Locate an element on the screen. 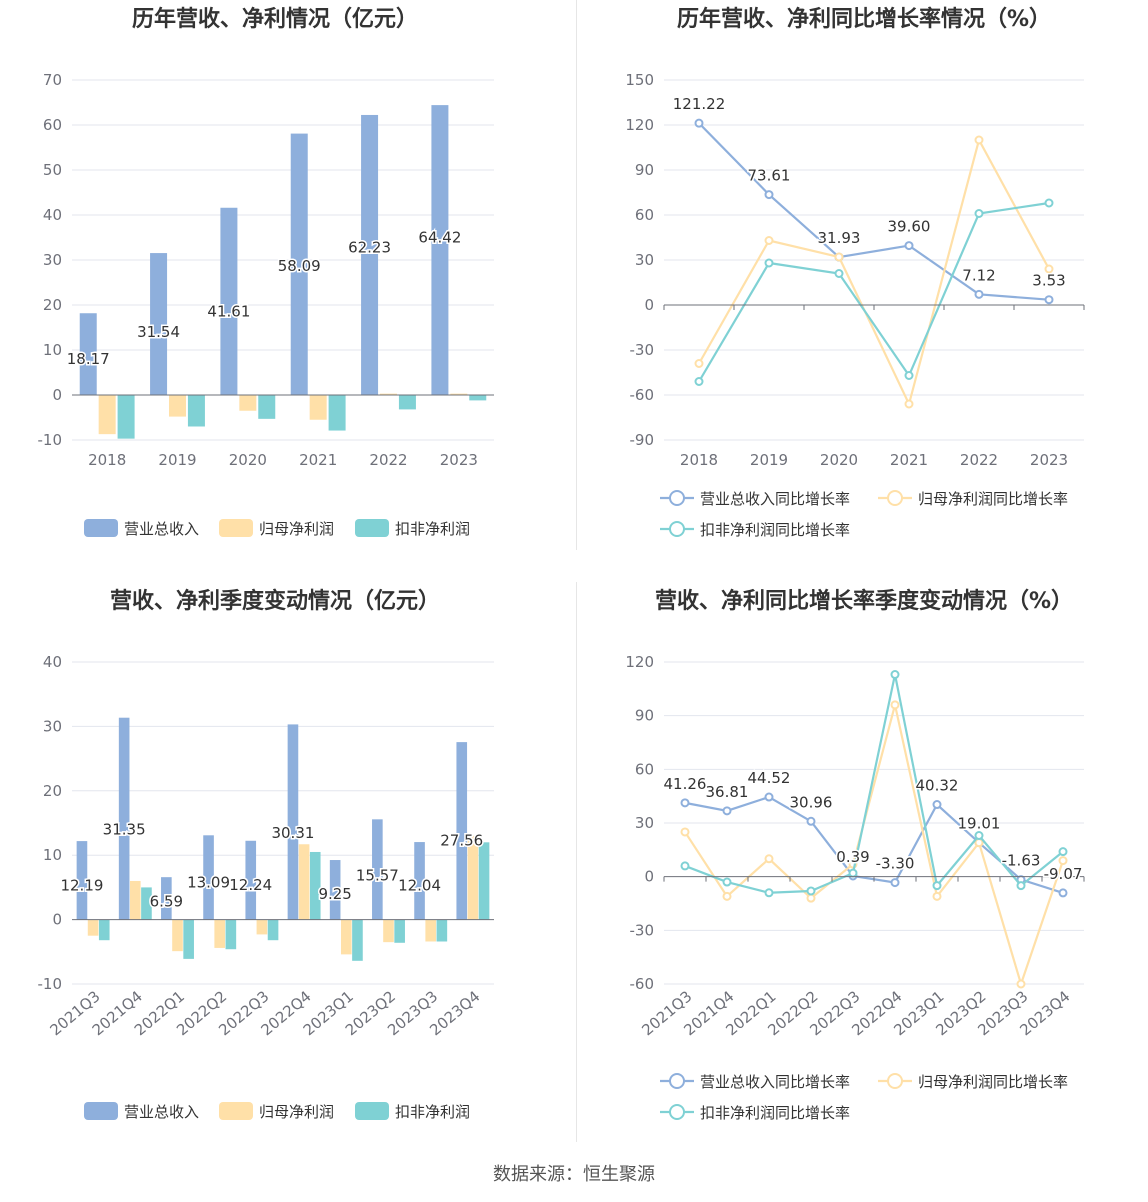 The height and width of the screenshot is (1202, 1148). data-label: 6.59 is located at coordinates (166, 902).